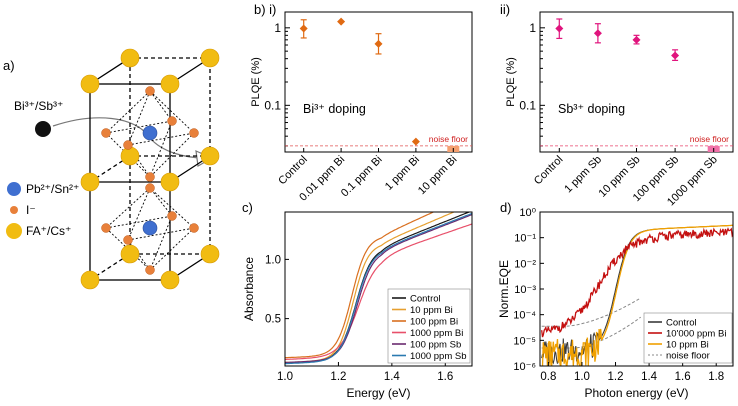 The width and height of the screenshot is (738, 406). I want to click on iodide-atoms, so click(150, 180).